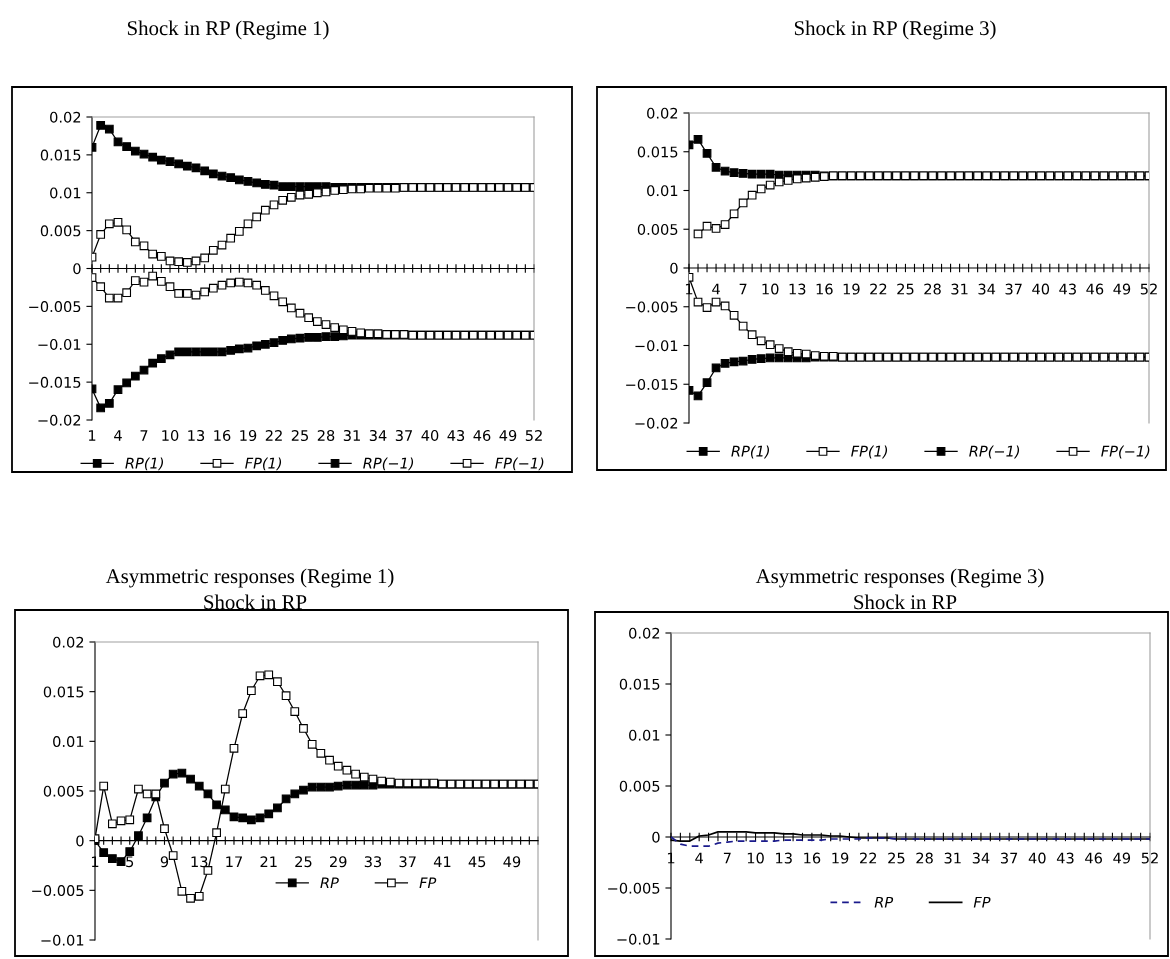 The width and height of the screenshot is (1170, 959). What do you see at coordinates (895, 30) in the screenshot?
I see `chart-title: Shock in RP (Regime 3)` at bounding box center [895, 30].